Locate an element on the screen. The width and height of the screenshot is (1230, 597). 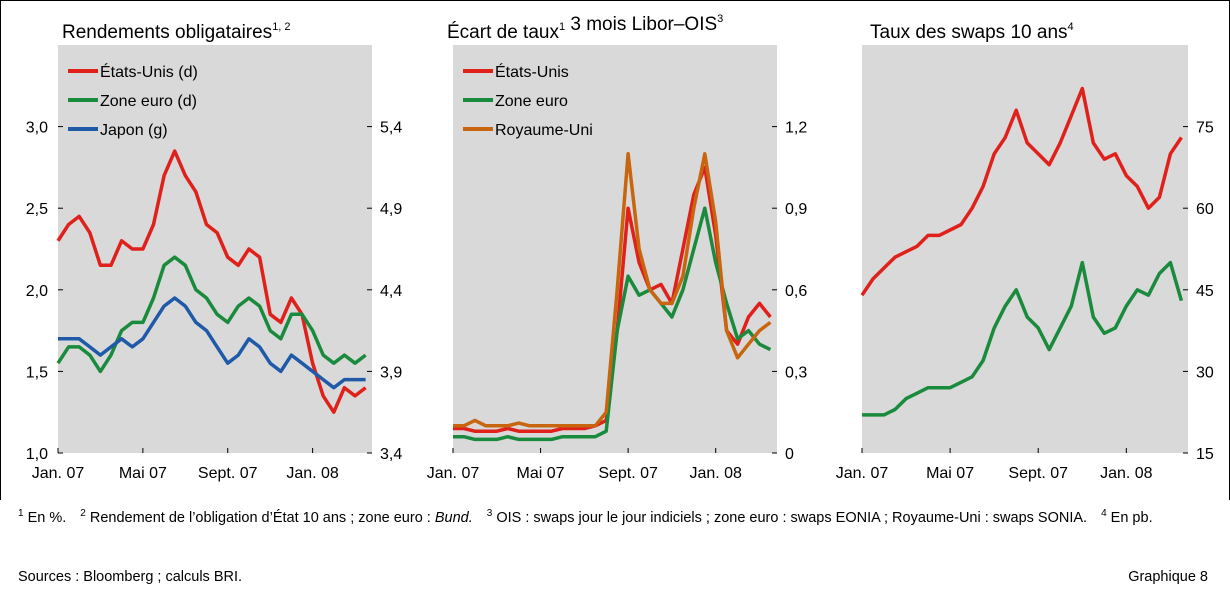
y-tick-label: 0,3 is located at coordinates (796, 372).